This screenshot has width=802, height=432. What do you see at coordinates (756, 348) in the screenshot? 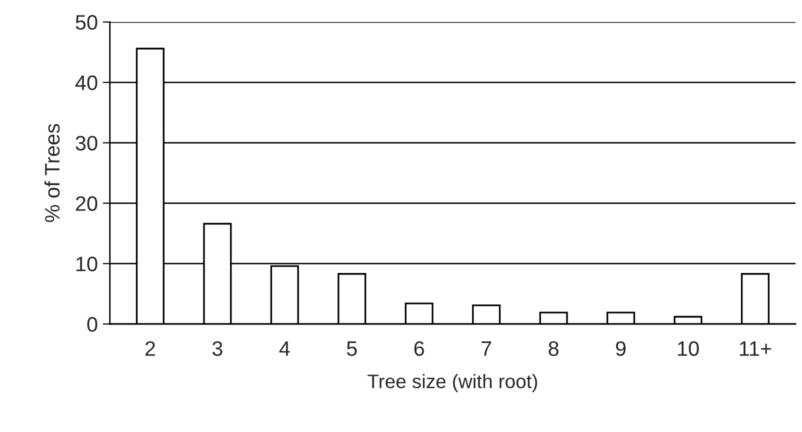
I see `x-tick-label: 11+` at bounding box center [756, 348].